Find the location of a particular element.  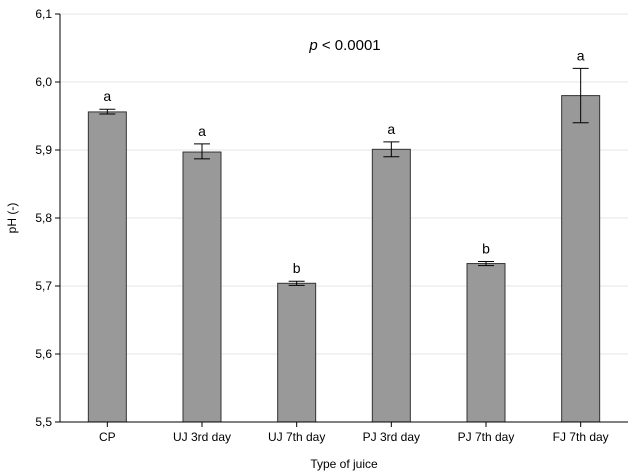

x-tick-label: FJ 7th day is located at coordinates (581, 437).